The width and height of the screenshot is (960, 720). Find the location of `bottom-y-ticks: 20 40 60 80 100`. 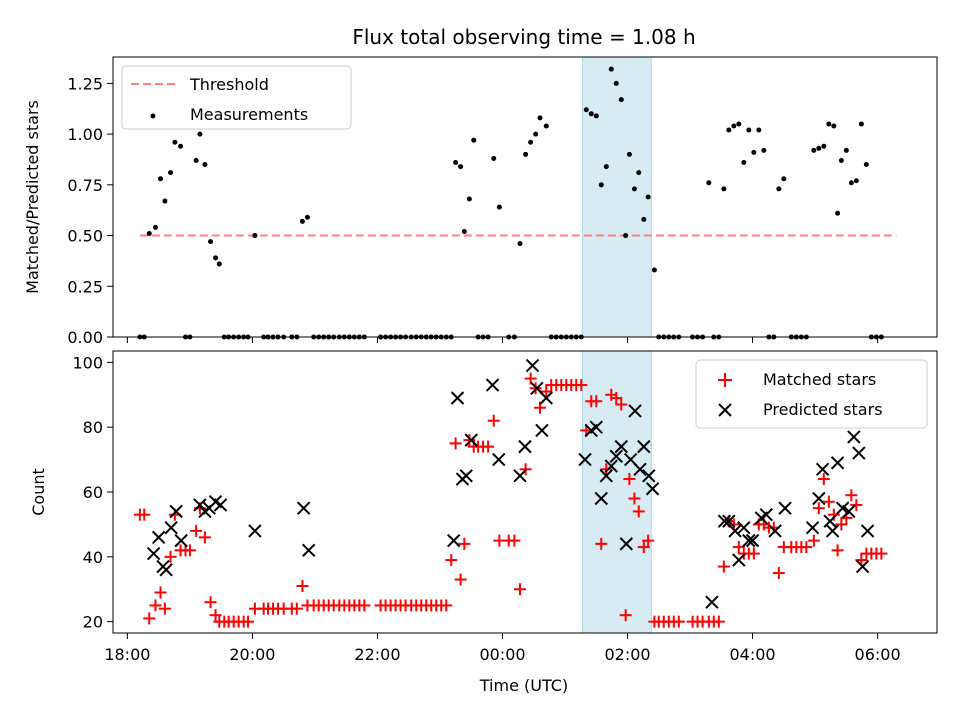

bottom-y-ticks: 20 40 60 80 100 is located at coordinates (92, 492).